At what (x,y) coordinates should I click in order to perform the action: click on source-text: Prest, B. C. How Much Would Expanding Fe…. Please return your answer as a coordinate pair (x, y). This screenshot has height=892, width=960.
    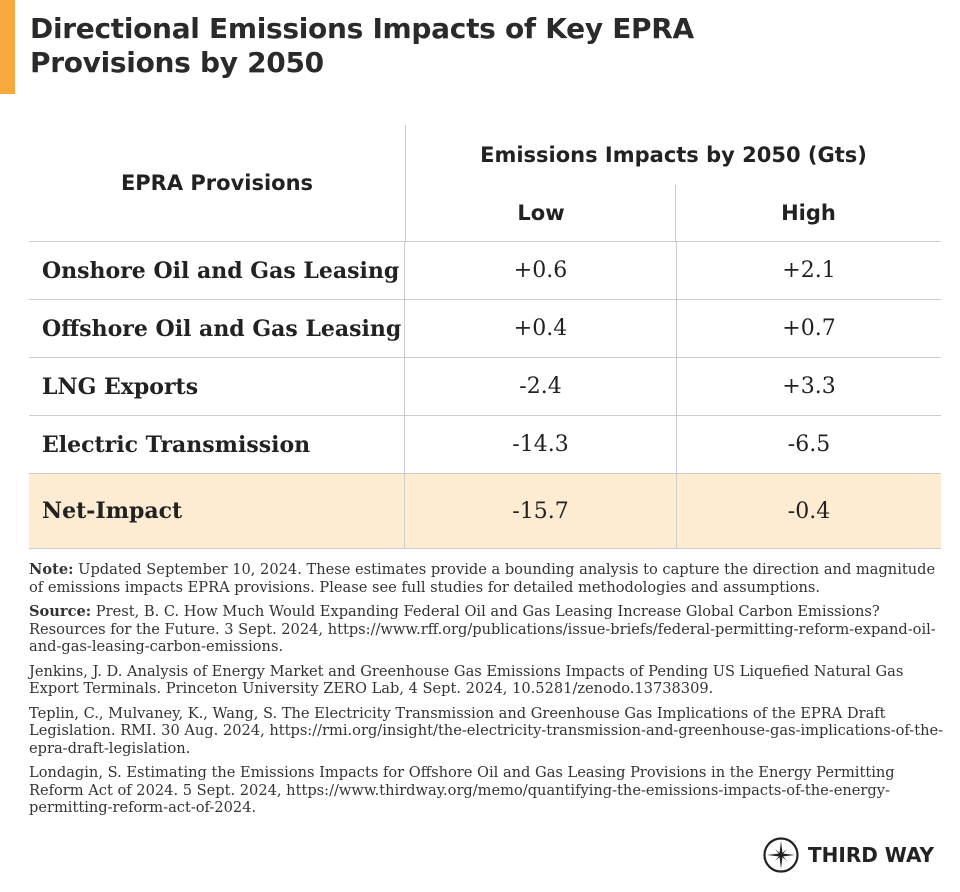
    Looking at the image, I should click on (482, 629).